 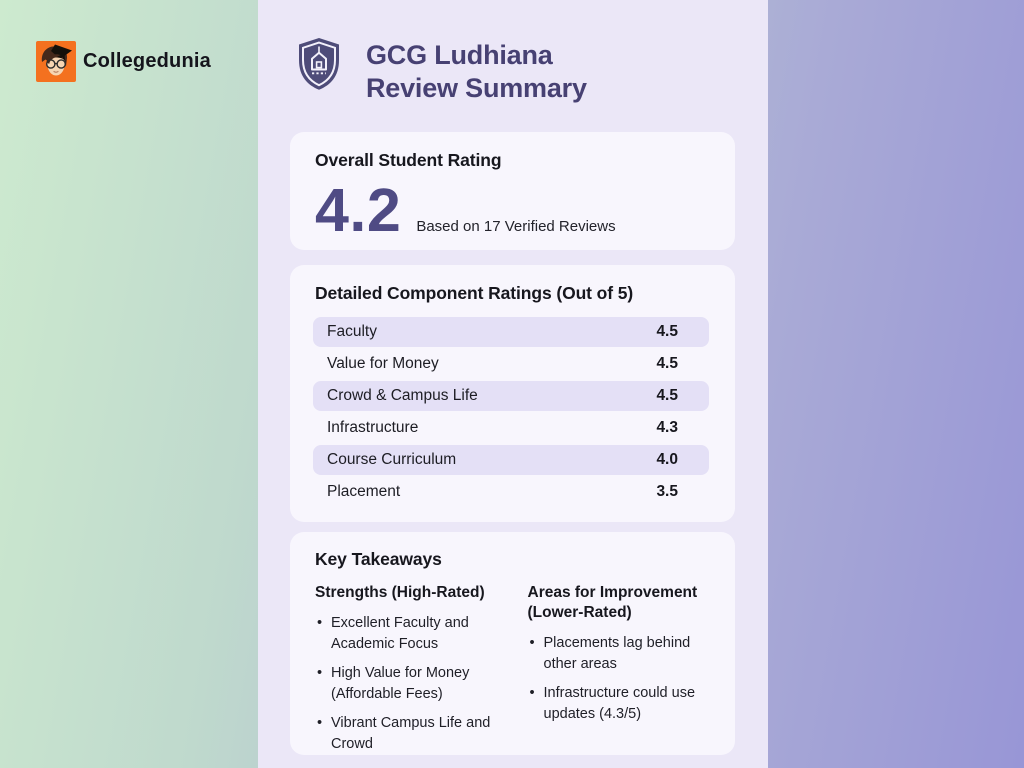 What do you see at coordinates (408, 160) in the screenshot?
I see `overall-rating-title: Overall Student Rating` at bounding box center [408, 160].